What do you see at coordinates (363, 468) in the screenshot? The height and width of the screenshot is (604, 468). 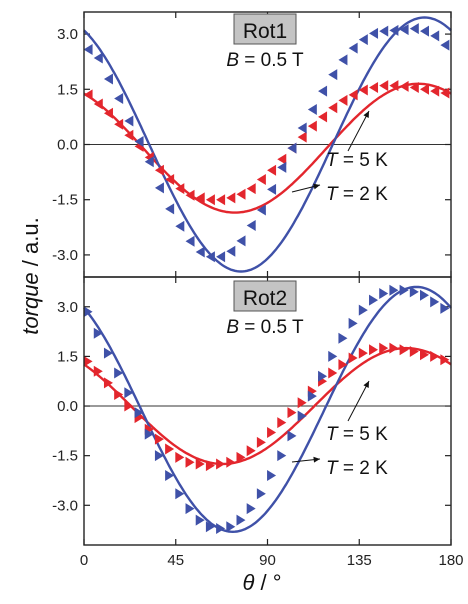 I see `temperature-value: = 2 K` at bounding box center [363, 468].